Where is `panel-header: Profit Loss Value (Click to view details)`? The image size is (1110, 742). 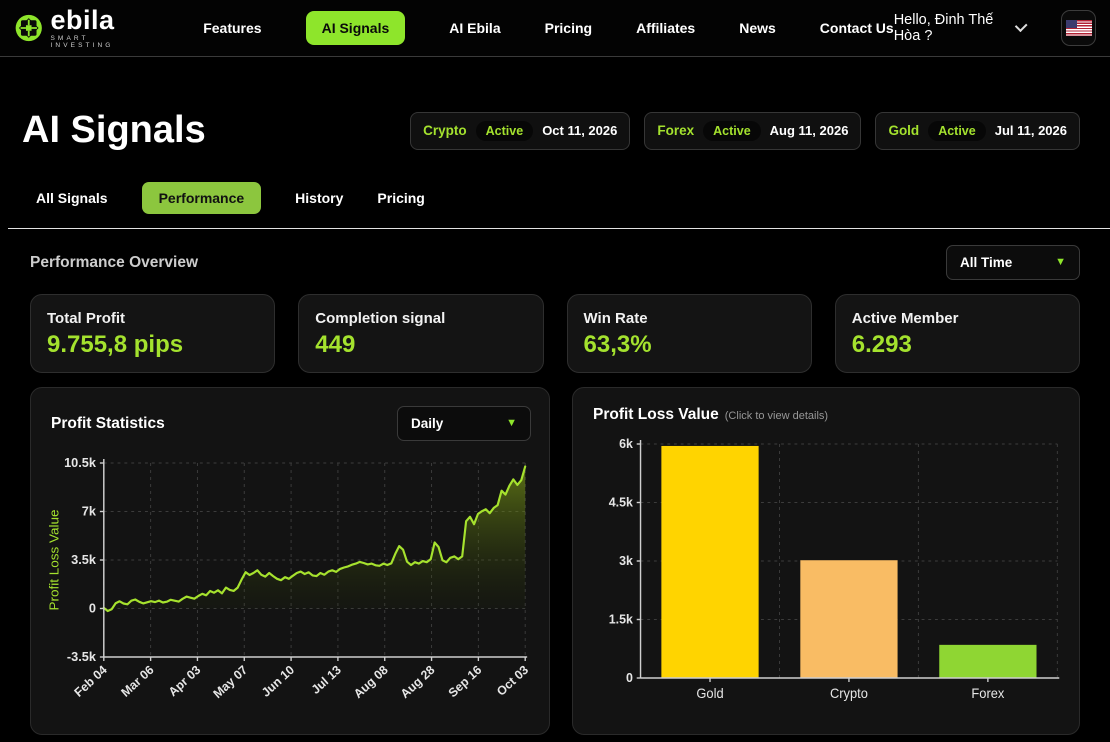 panel-header: Profit Loss Value (Click to view details) is located at coordinates (826, 413).